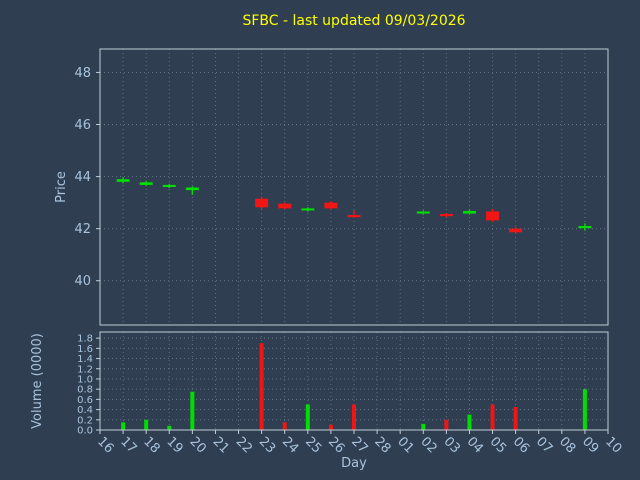  Describe the element at coordinates (85, 369) in the screenshot. I see `volume-tick-label: 1.2` at that location.